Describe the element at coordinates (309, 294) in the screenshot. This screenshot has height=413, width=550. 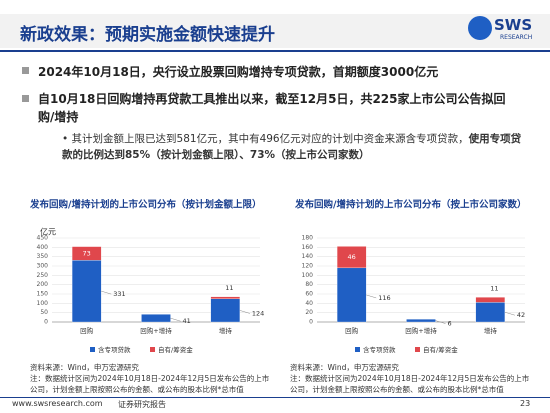
I see `y-tick-label: 60` at that location.